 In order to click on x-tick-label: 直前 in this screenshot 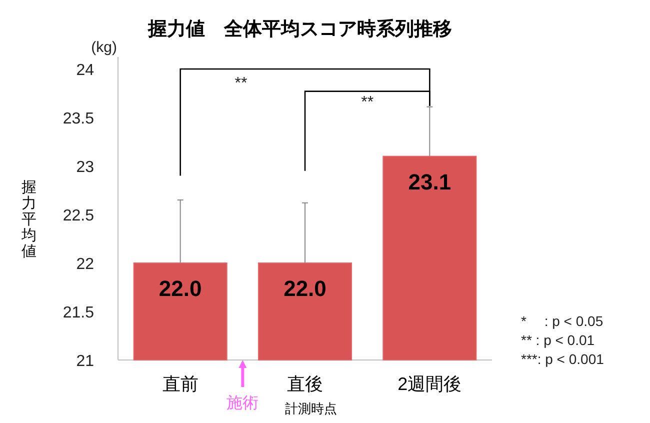, I will do `click(180, 384)`.